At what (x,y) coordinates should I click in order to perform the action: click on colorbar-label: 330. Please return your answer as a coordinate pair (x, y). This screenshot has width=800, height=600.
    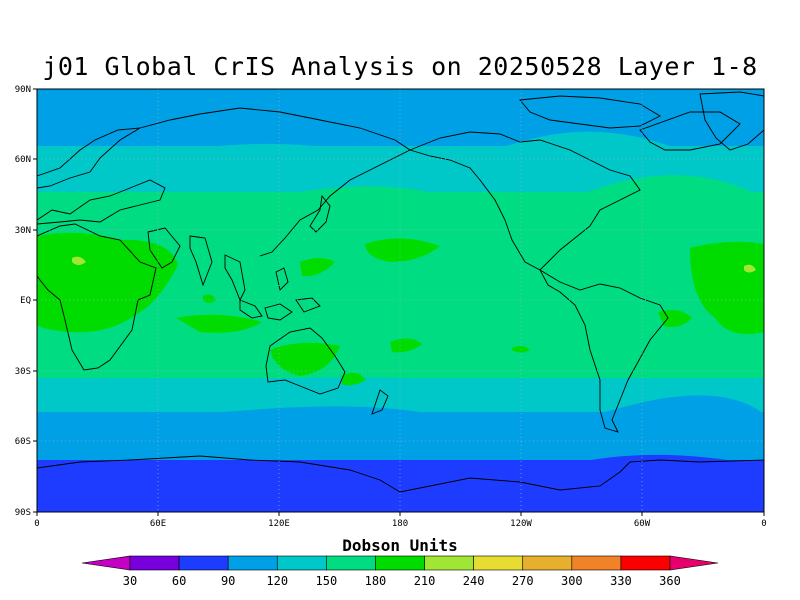
    Looking at the image, I should click on (621, 581).